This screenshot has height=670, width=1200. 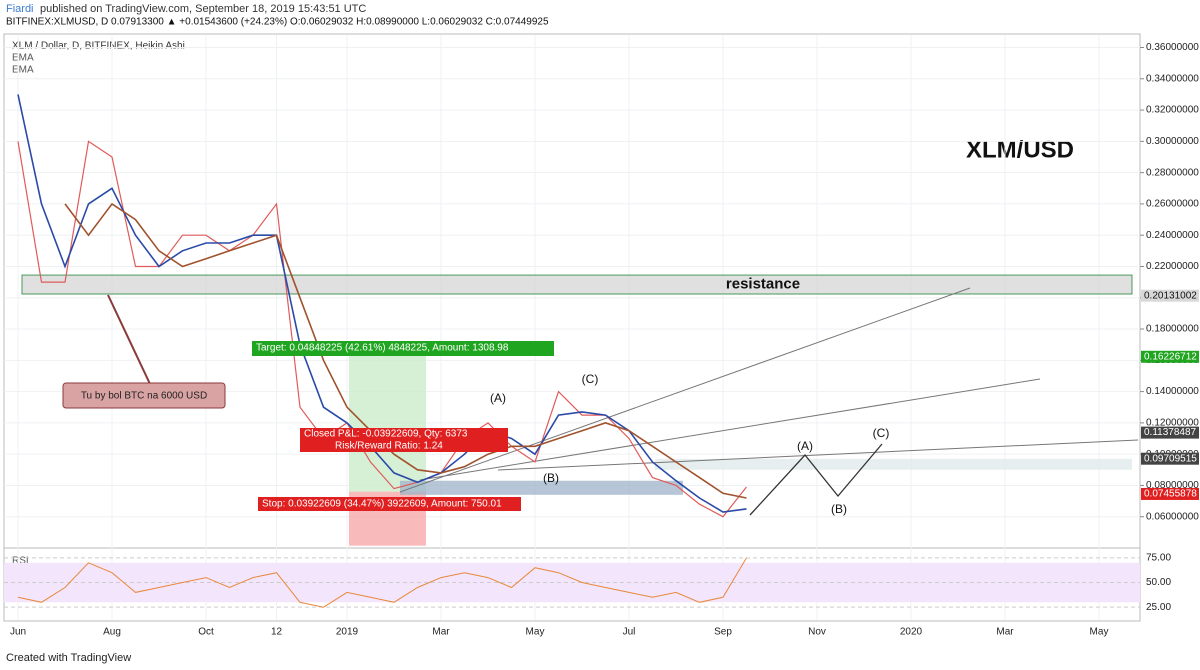 What do you see at coordinates (1172, 266) in the screenshot?
I see `y-tick-label: 0.22000000` at bounding box center [1172, 266].